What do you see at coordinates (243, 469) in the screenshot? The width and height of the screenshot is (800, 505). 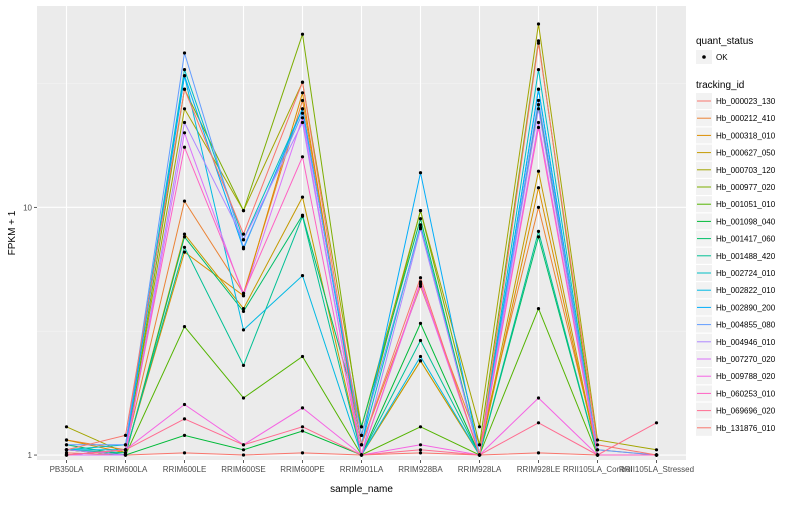 I see `x-tick-label: RRIM600SE` at bounding box center [243, 469].